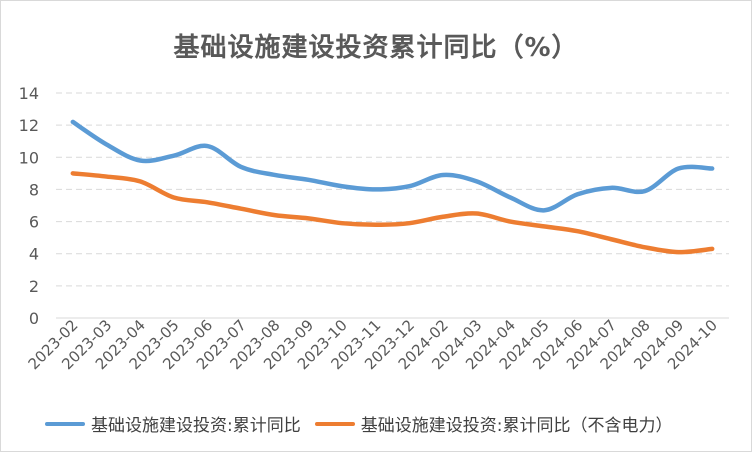 This screenshot has height=452, width=752. I want to click on y-tick-label: 0, so click(34, 318).